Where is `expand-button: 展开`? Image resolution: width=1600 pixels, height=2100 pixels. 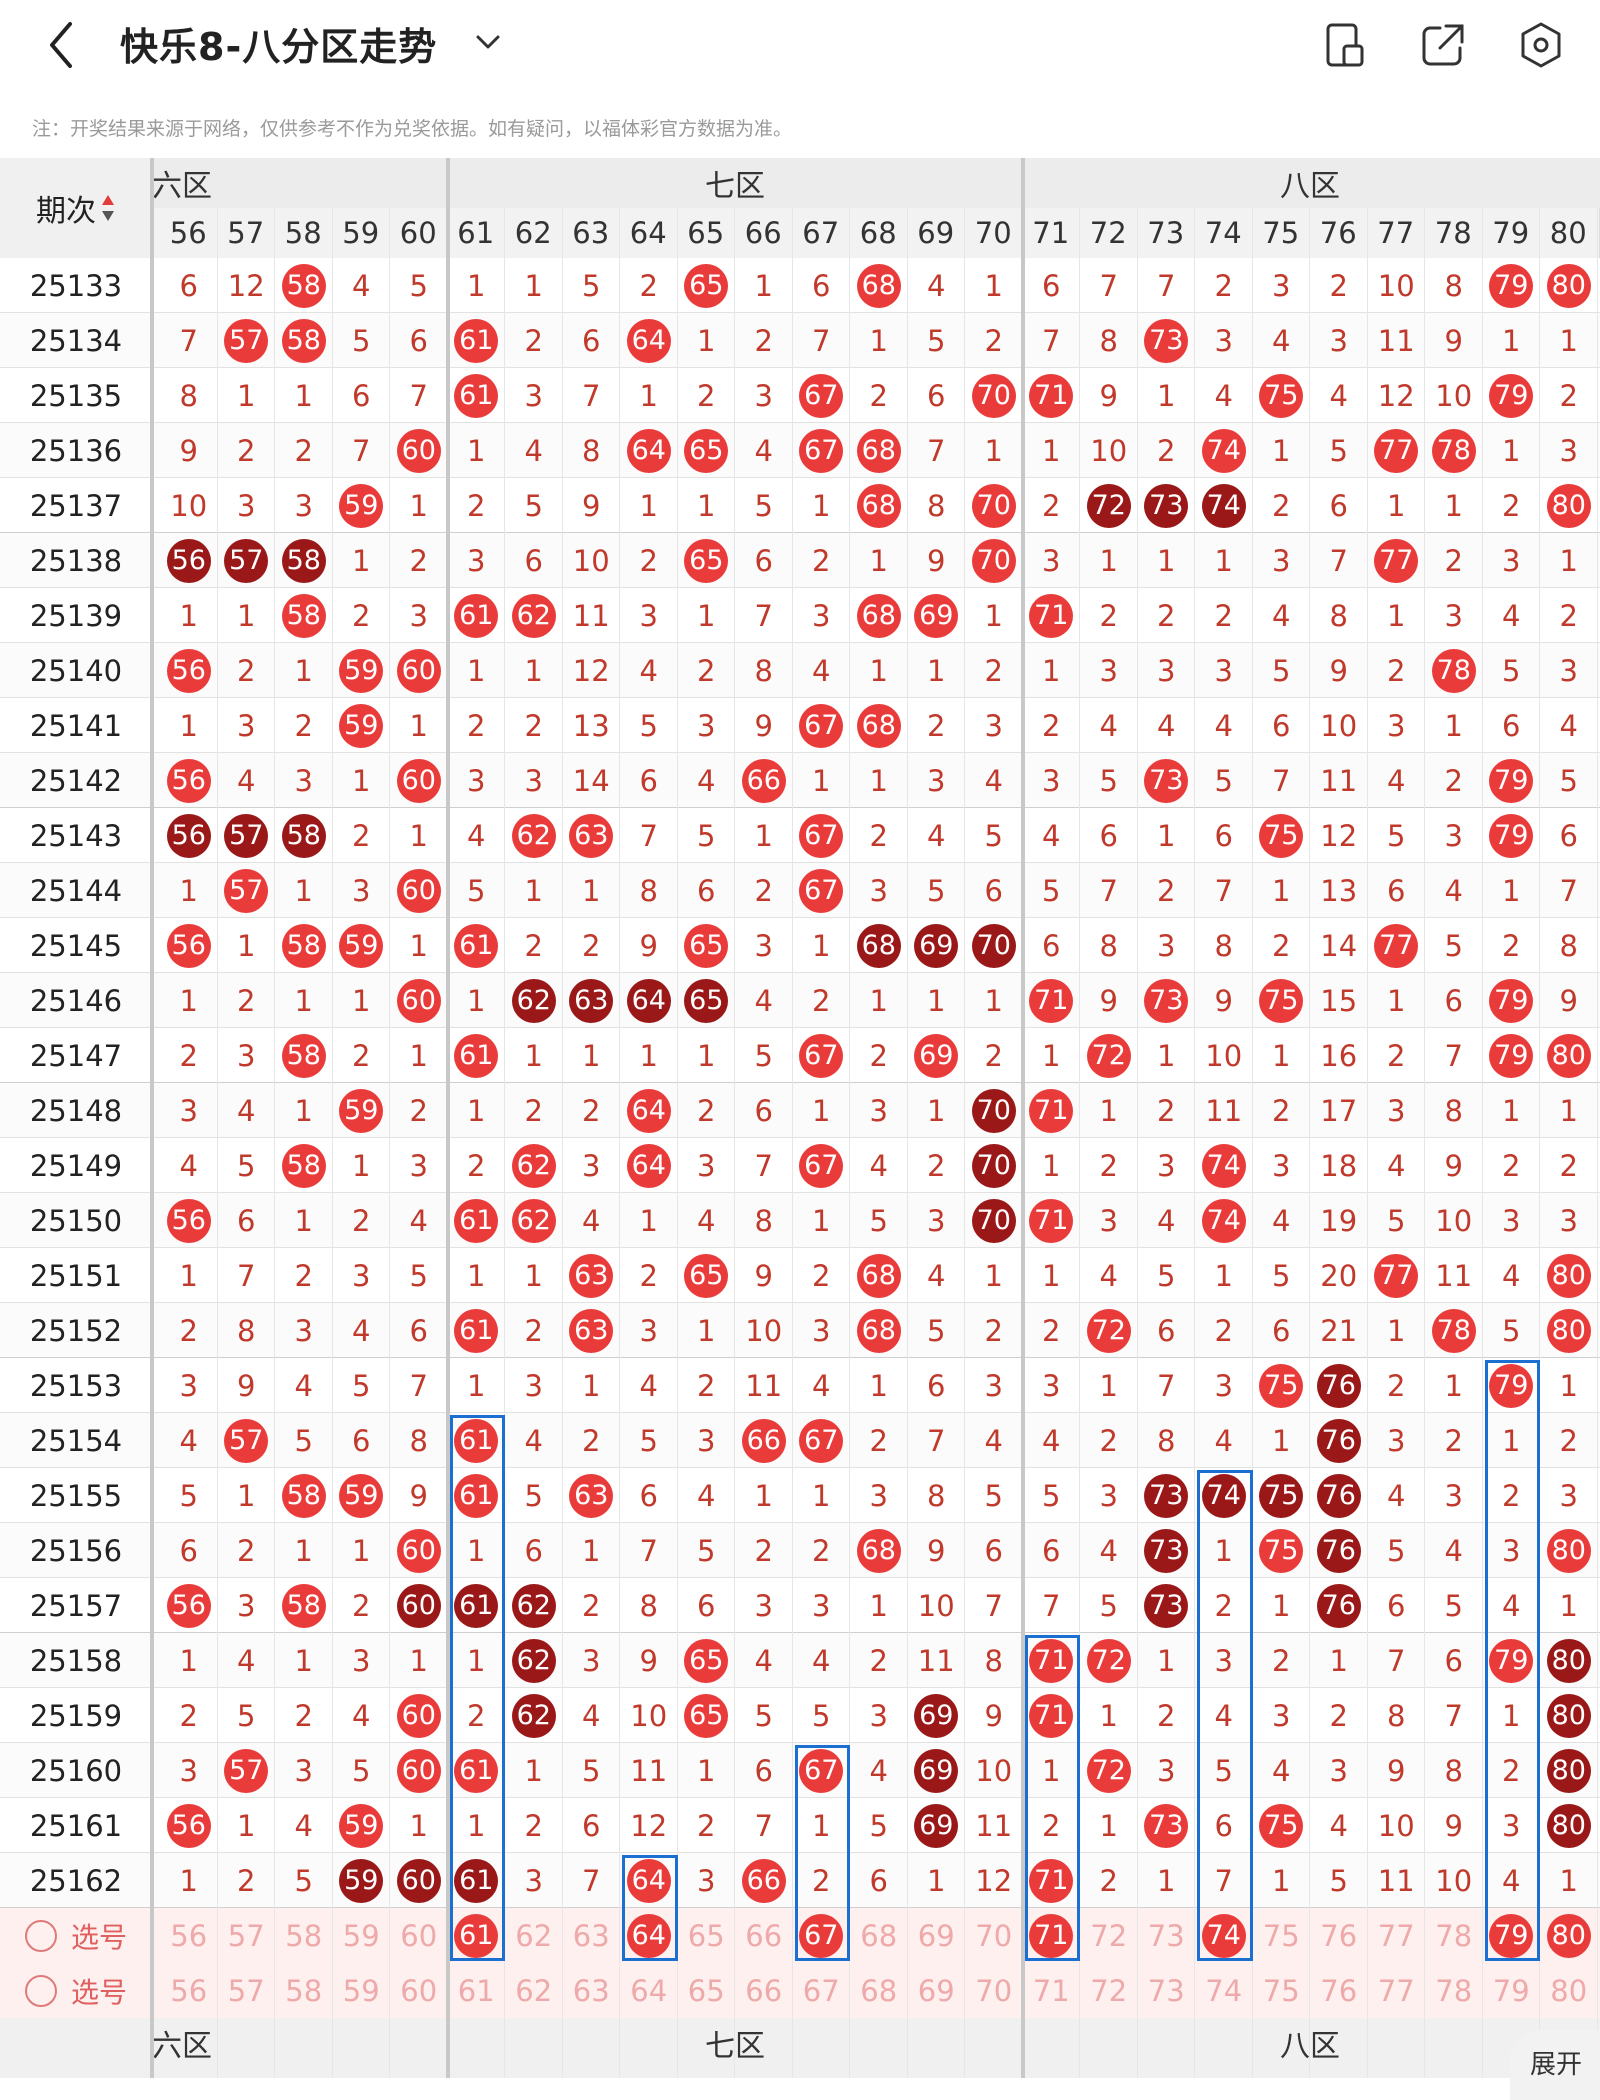 expand-button: 展开 is located at coordinates (1555, 2065).